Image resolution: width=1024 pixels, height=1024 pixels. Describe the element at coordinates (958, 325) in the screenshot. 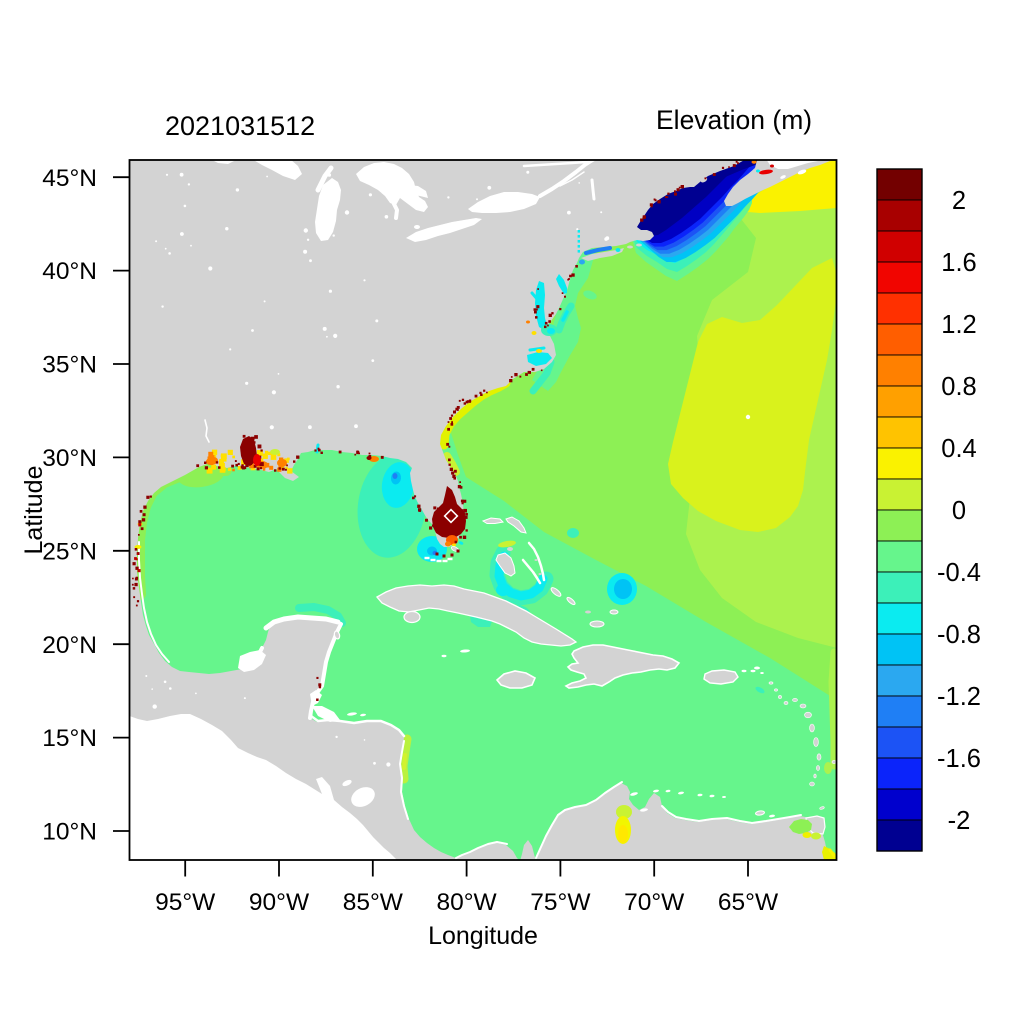

I see `svg-text: 1.2` at that location.